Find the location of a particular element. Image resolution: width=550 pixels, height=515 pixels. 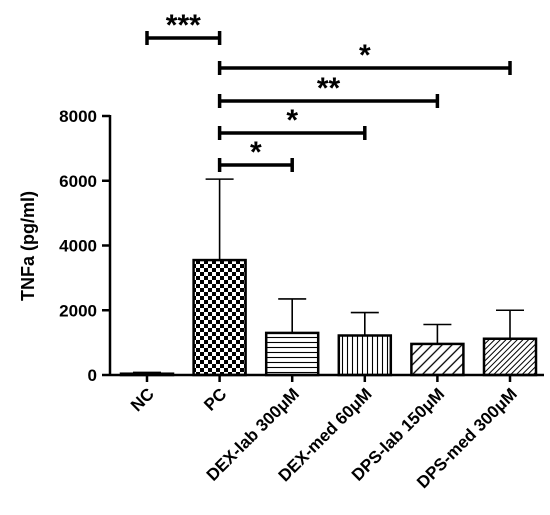

x-tick-label-1: NC is located at coordinates (142, 399).